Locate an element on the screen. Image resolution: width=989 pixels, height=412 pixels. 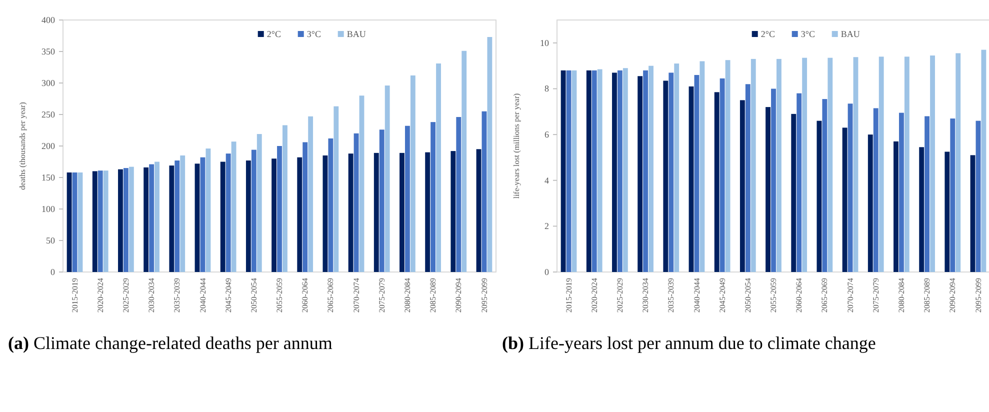
x-tick-label: 2085-2089 is located at coordinates (433, 295).